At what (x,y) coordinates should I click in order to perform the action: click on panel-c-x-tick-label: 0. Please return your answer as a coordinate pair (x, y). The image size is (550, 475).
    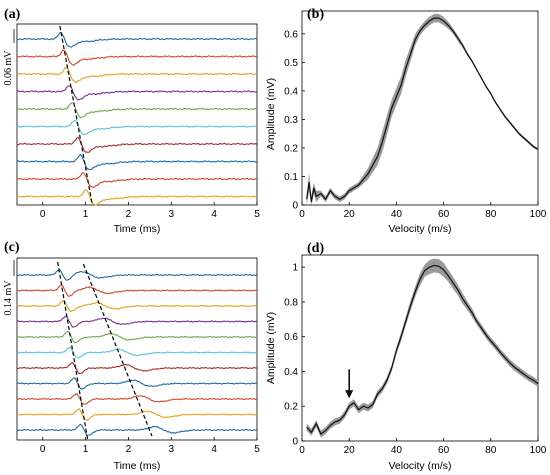
    Looking at the image, I should click on (43, 449).